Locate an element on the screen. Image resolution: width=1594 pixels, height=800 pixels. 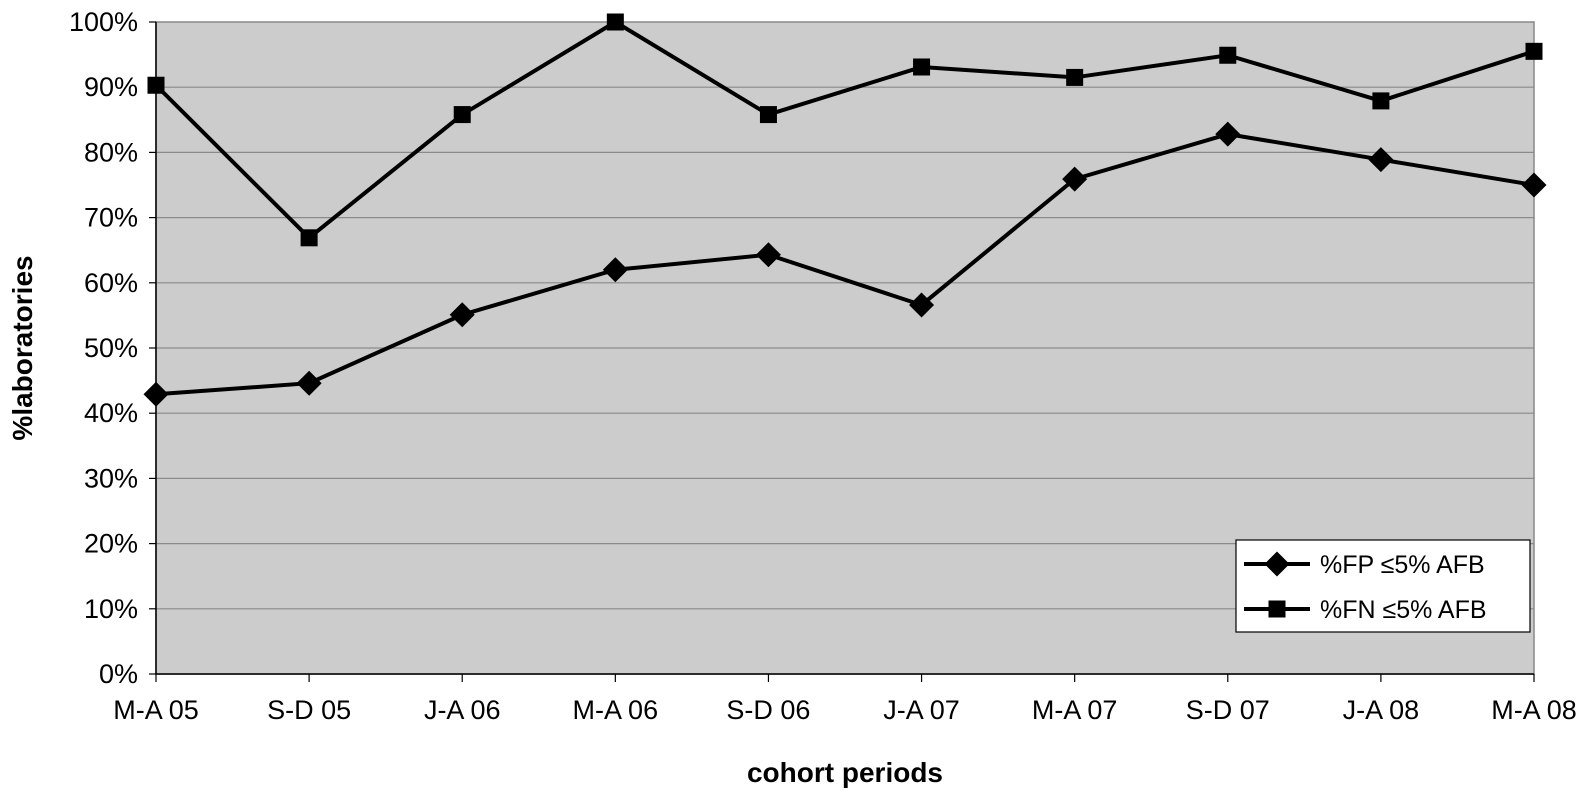
x-tick-label: S-D 05 is located at coordinates (309, 710).